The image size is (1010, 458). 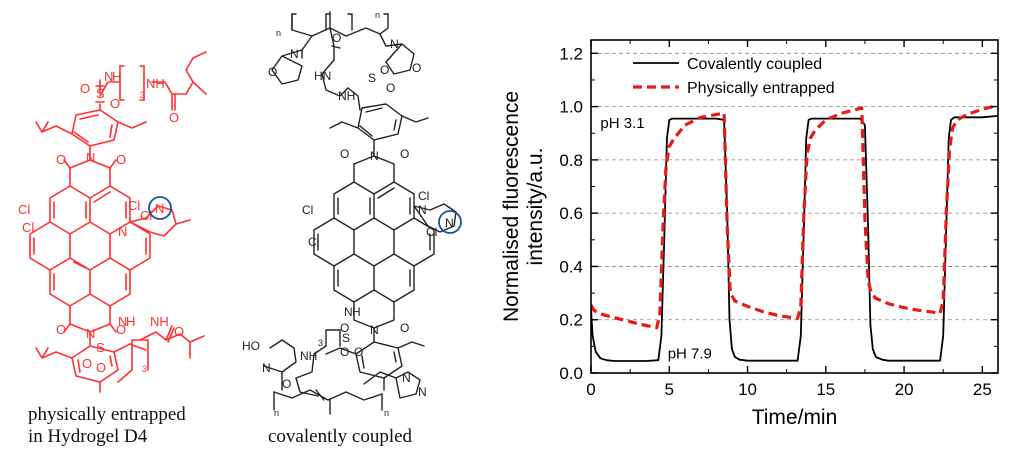 What do you see at coordinates (734, 76) in the screenshot?
I see `chart-legend: Covalently coupled Physically entrapped` at bounding box center [734, 76].